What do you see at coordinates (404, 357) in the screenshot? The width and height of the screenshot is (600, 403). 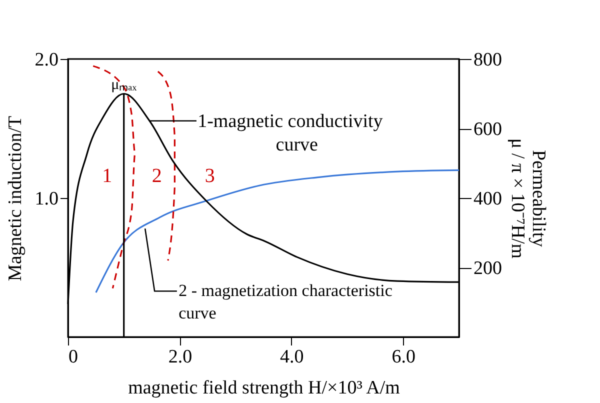 I see `x-tick-label: 6.0` at bounding box center [404, 357].